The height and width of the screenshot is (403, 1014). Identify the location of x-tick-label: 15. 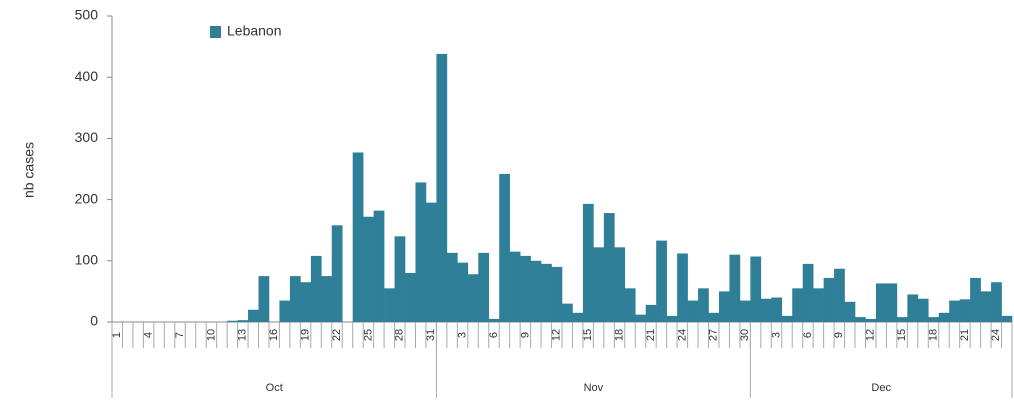
(902, 335).